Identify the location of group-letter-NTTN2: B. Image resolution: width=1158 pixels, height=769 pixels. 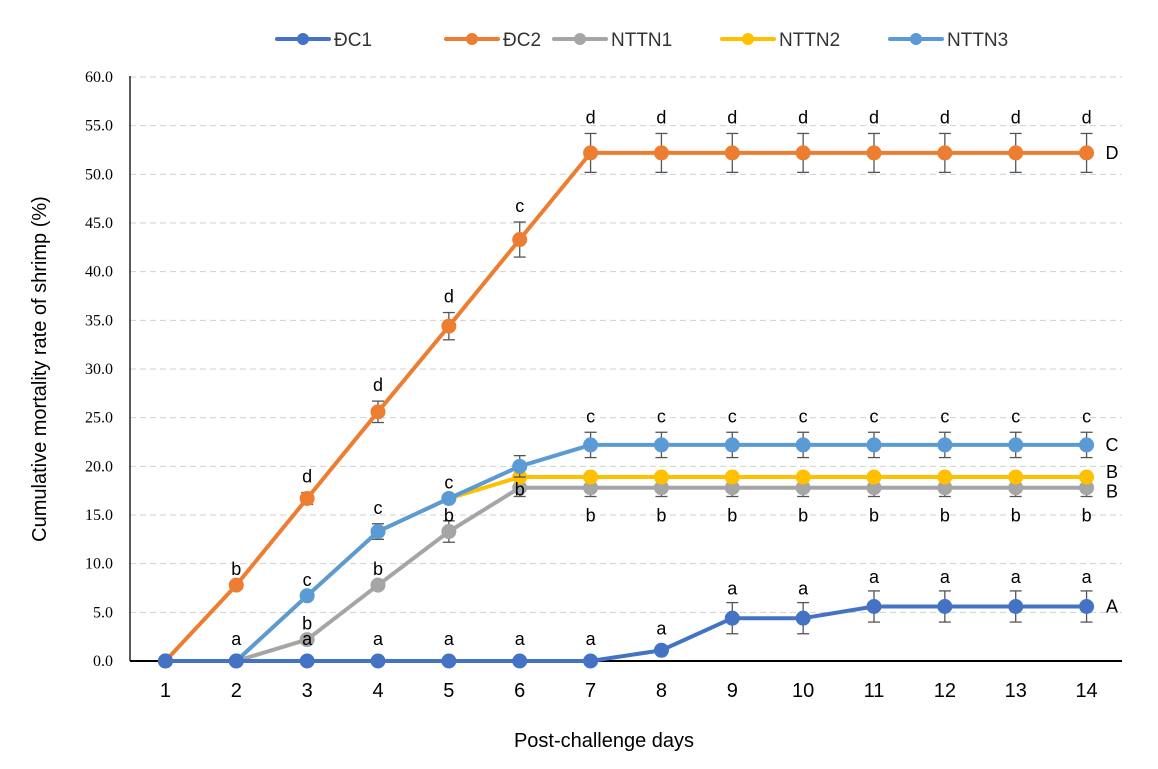
(1112, 472).